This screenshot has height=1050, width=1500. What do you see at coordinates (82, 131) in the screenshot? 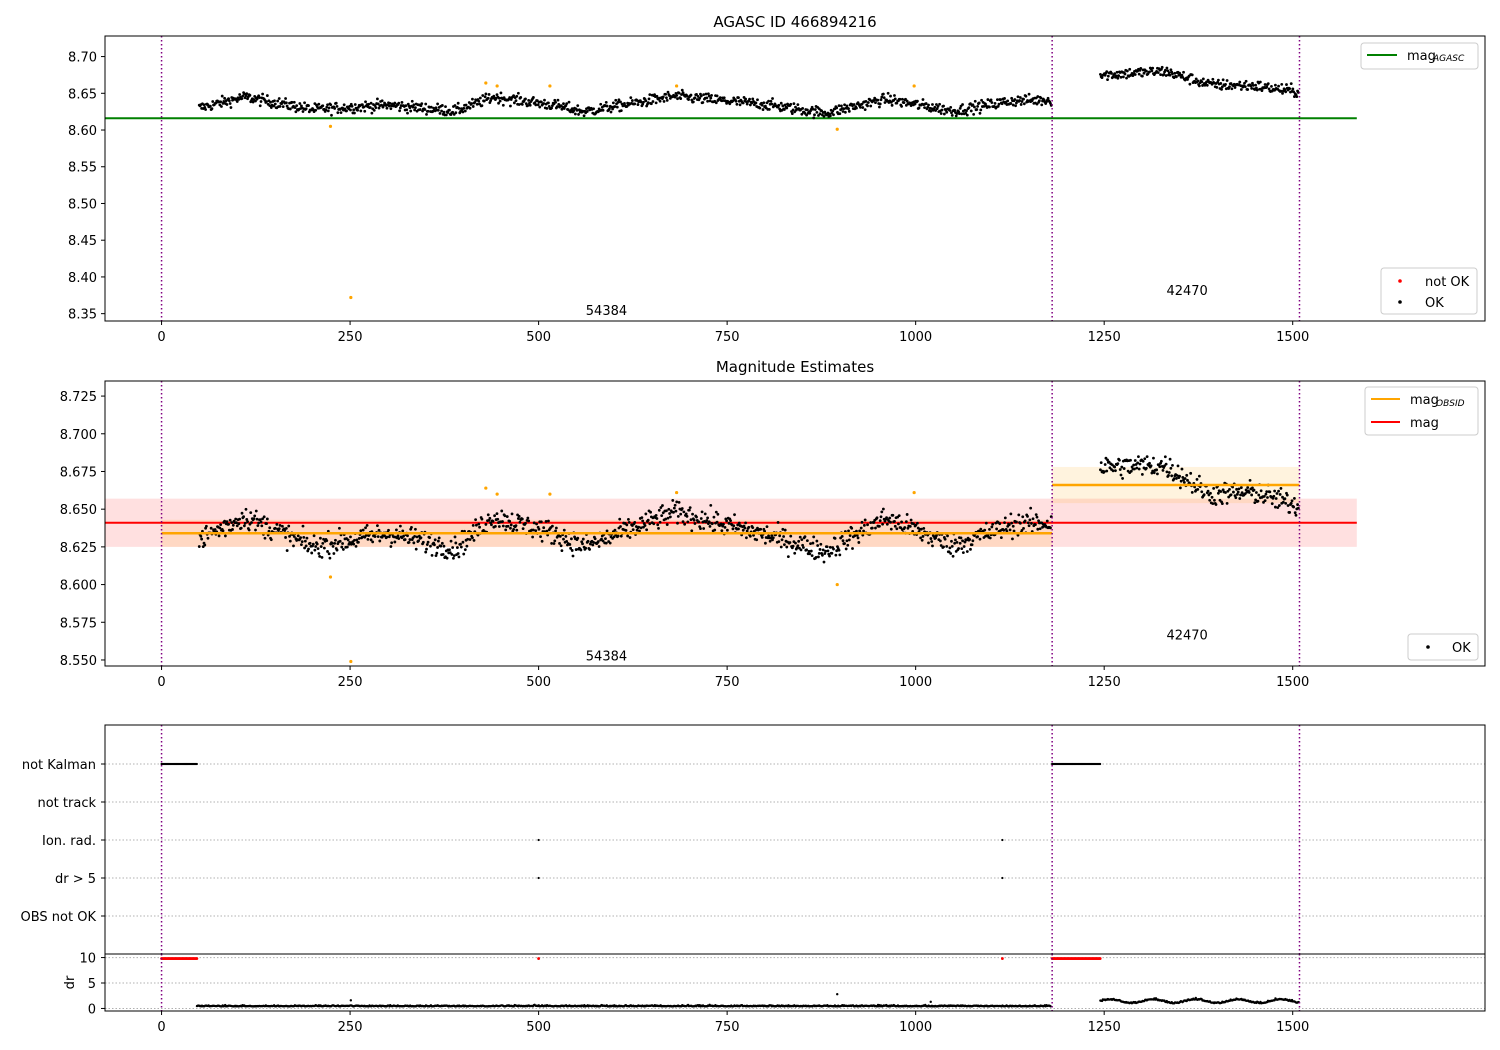
I see `y-tick-label: 8.60` at bounding box center [82, 131].